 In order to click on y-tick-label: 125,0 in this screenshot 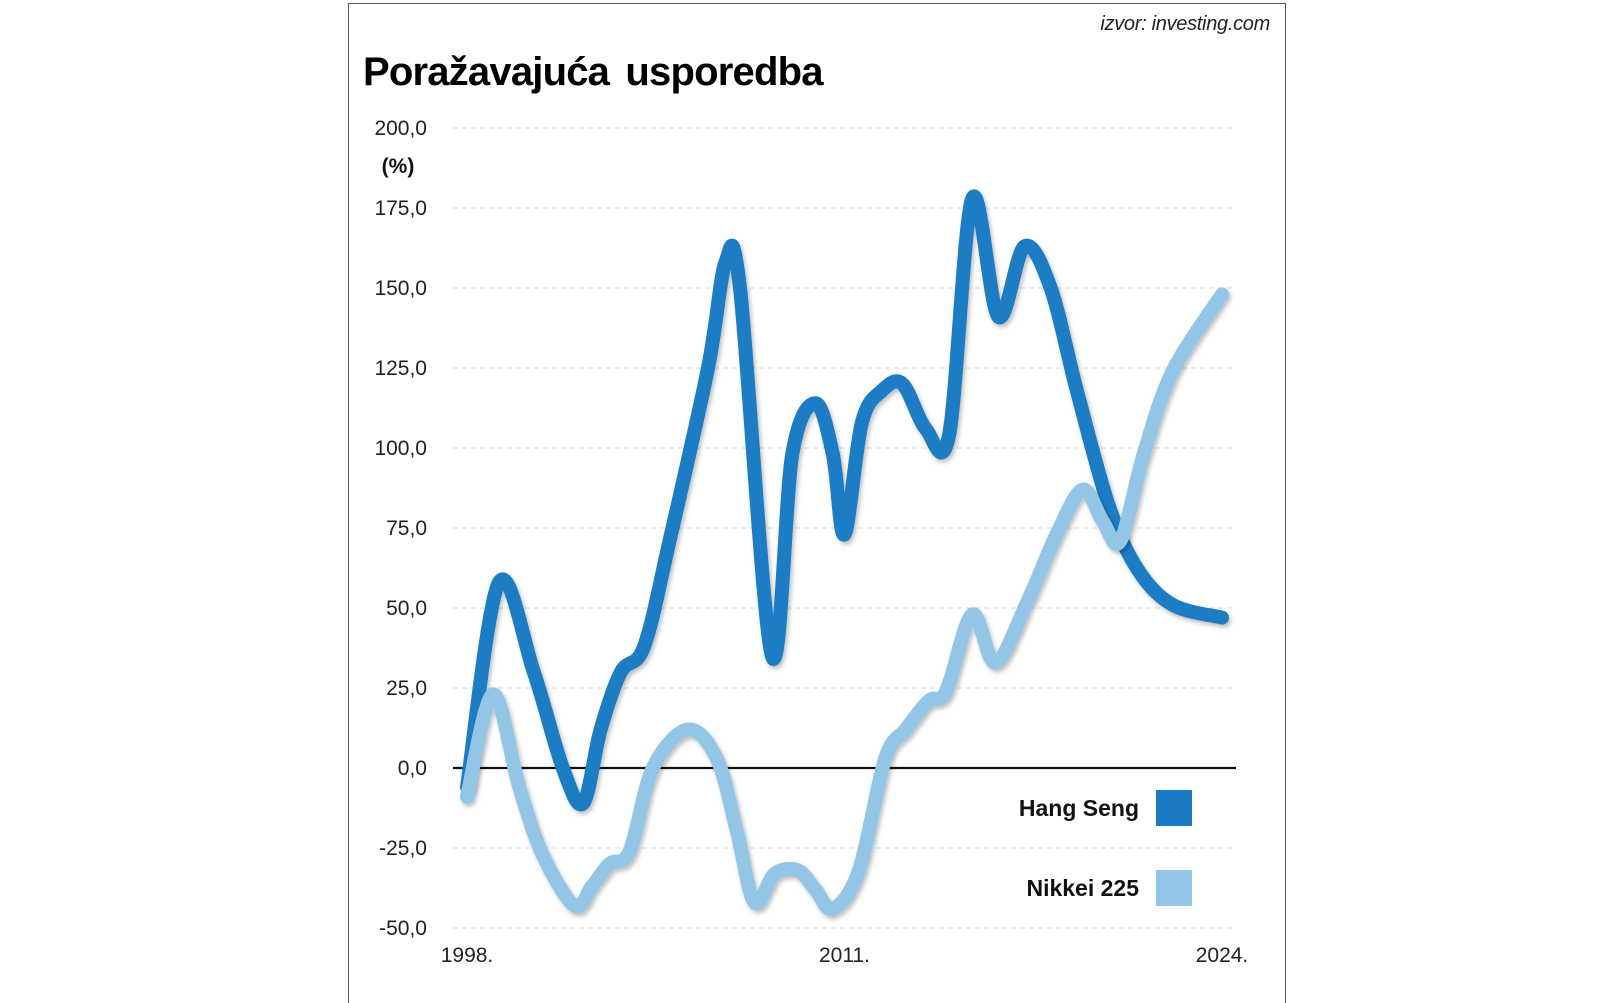, I will do `click(400, 368)`.